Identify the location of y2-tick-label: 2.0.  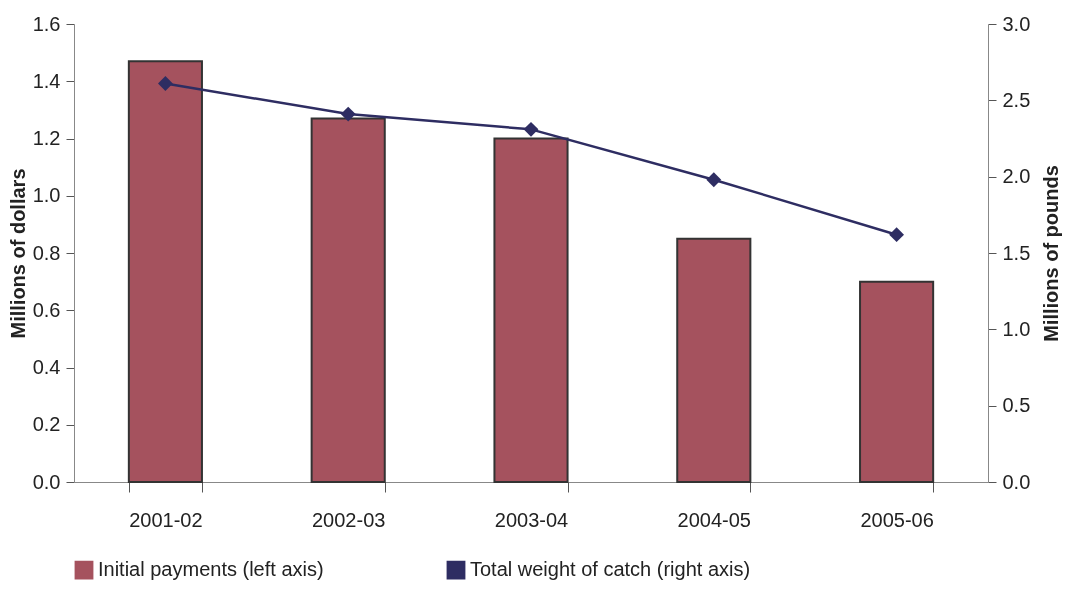
(1016, 176).